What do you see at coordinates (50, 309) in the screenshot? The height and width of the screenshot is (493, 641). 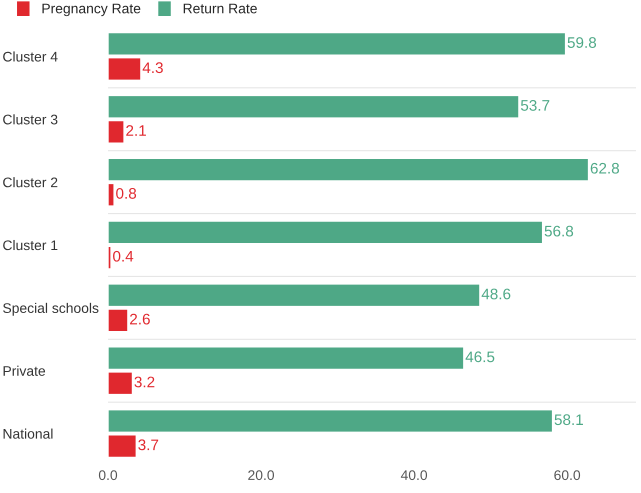 I see `y-tick-label: Special schools` at bounding box center [50, 309].